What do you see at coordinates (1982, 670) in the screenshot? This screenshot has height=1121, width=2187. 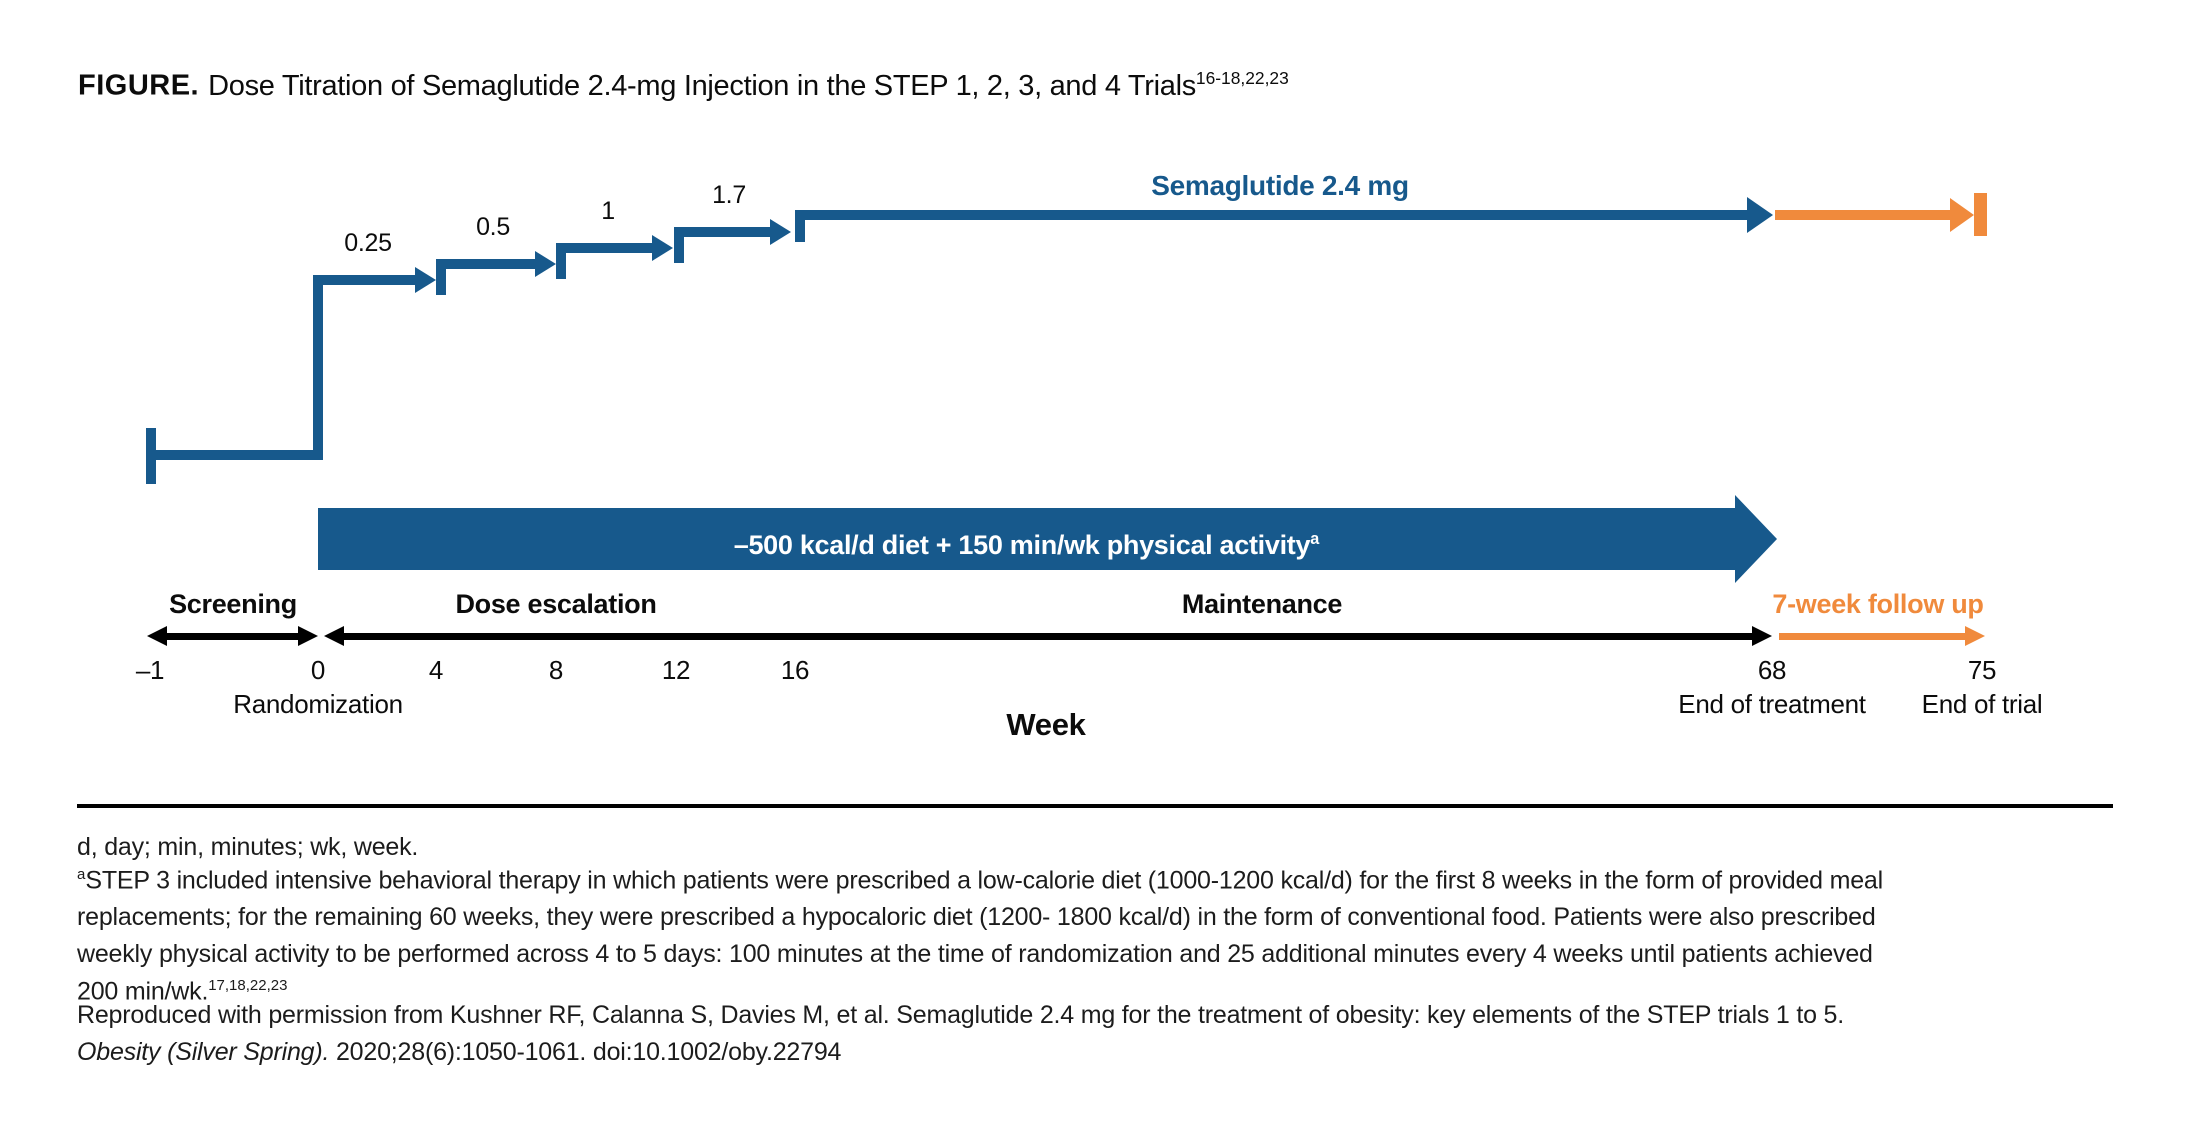 I see `week-tick: 75` at bounding box center [1982, 670].